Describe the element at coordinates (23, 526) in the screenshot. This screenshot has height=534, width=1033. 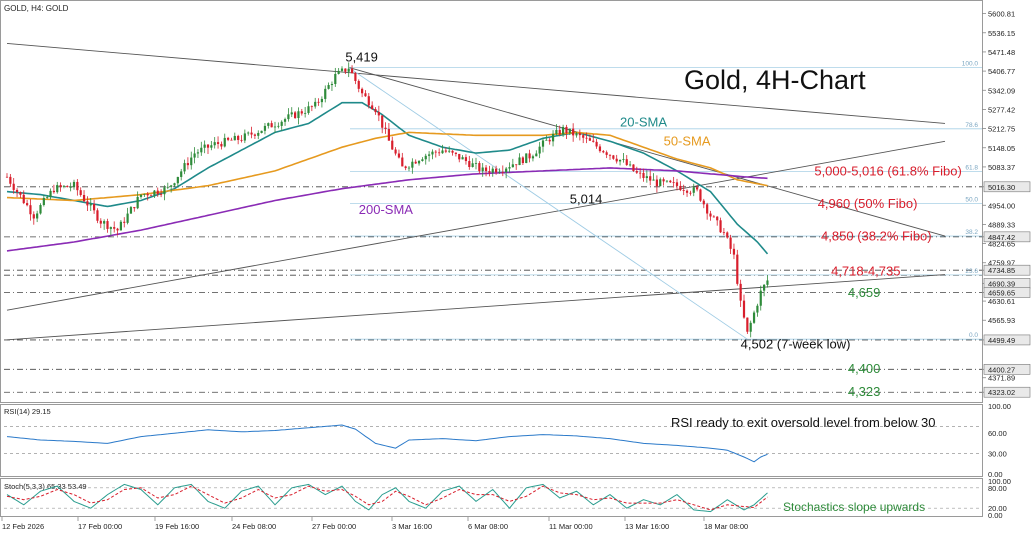
I see `time-tick-label: 12 Feb 2026` at that location.